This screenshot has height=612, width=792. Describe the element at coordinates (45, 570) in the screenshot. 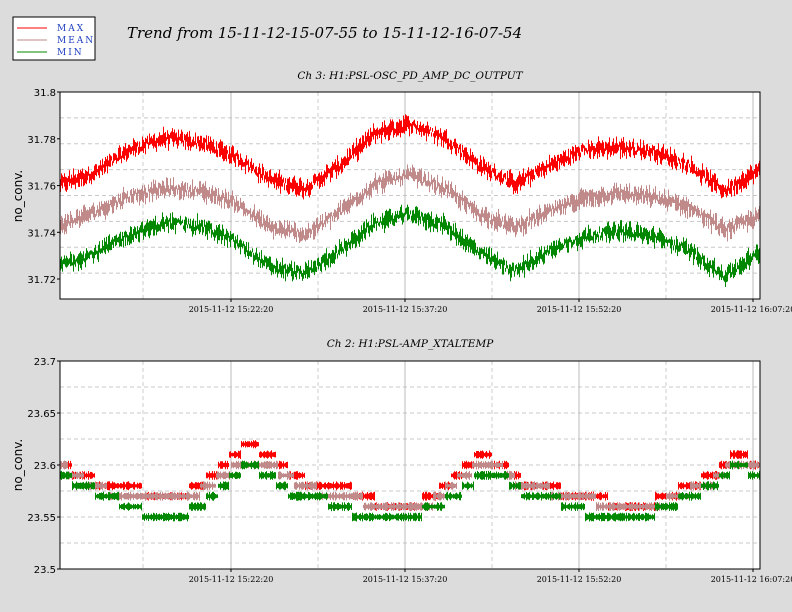

I see `ytick-label: 23.5` at that location.